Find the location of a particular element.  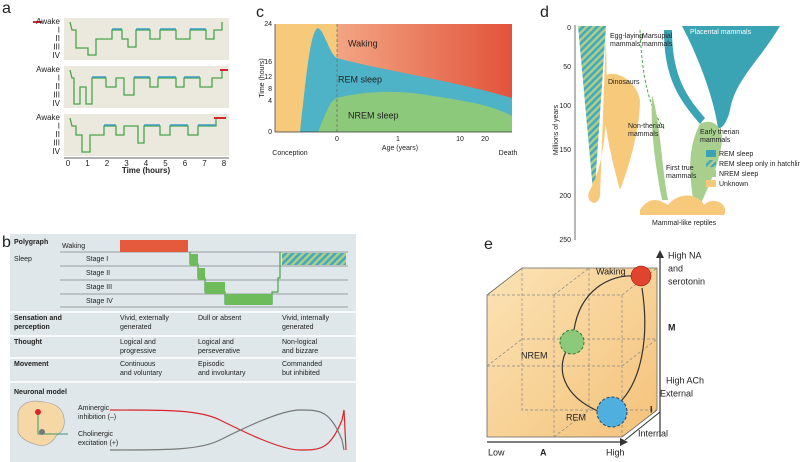

curve-label: Cholinergic is located at coordinates (96, 434).